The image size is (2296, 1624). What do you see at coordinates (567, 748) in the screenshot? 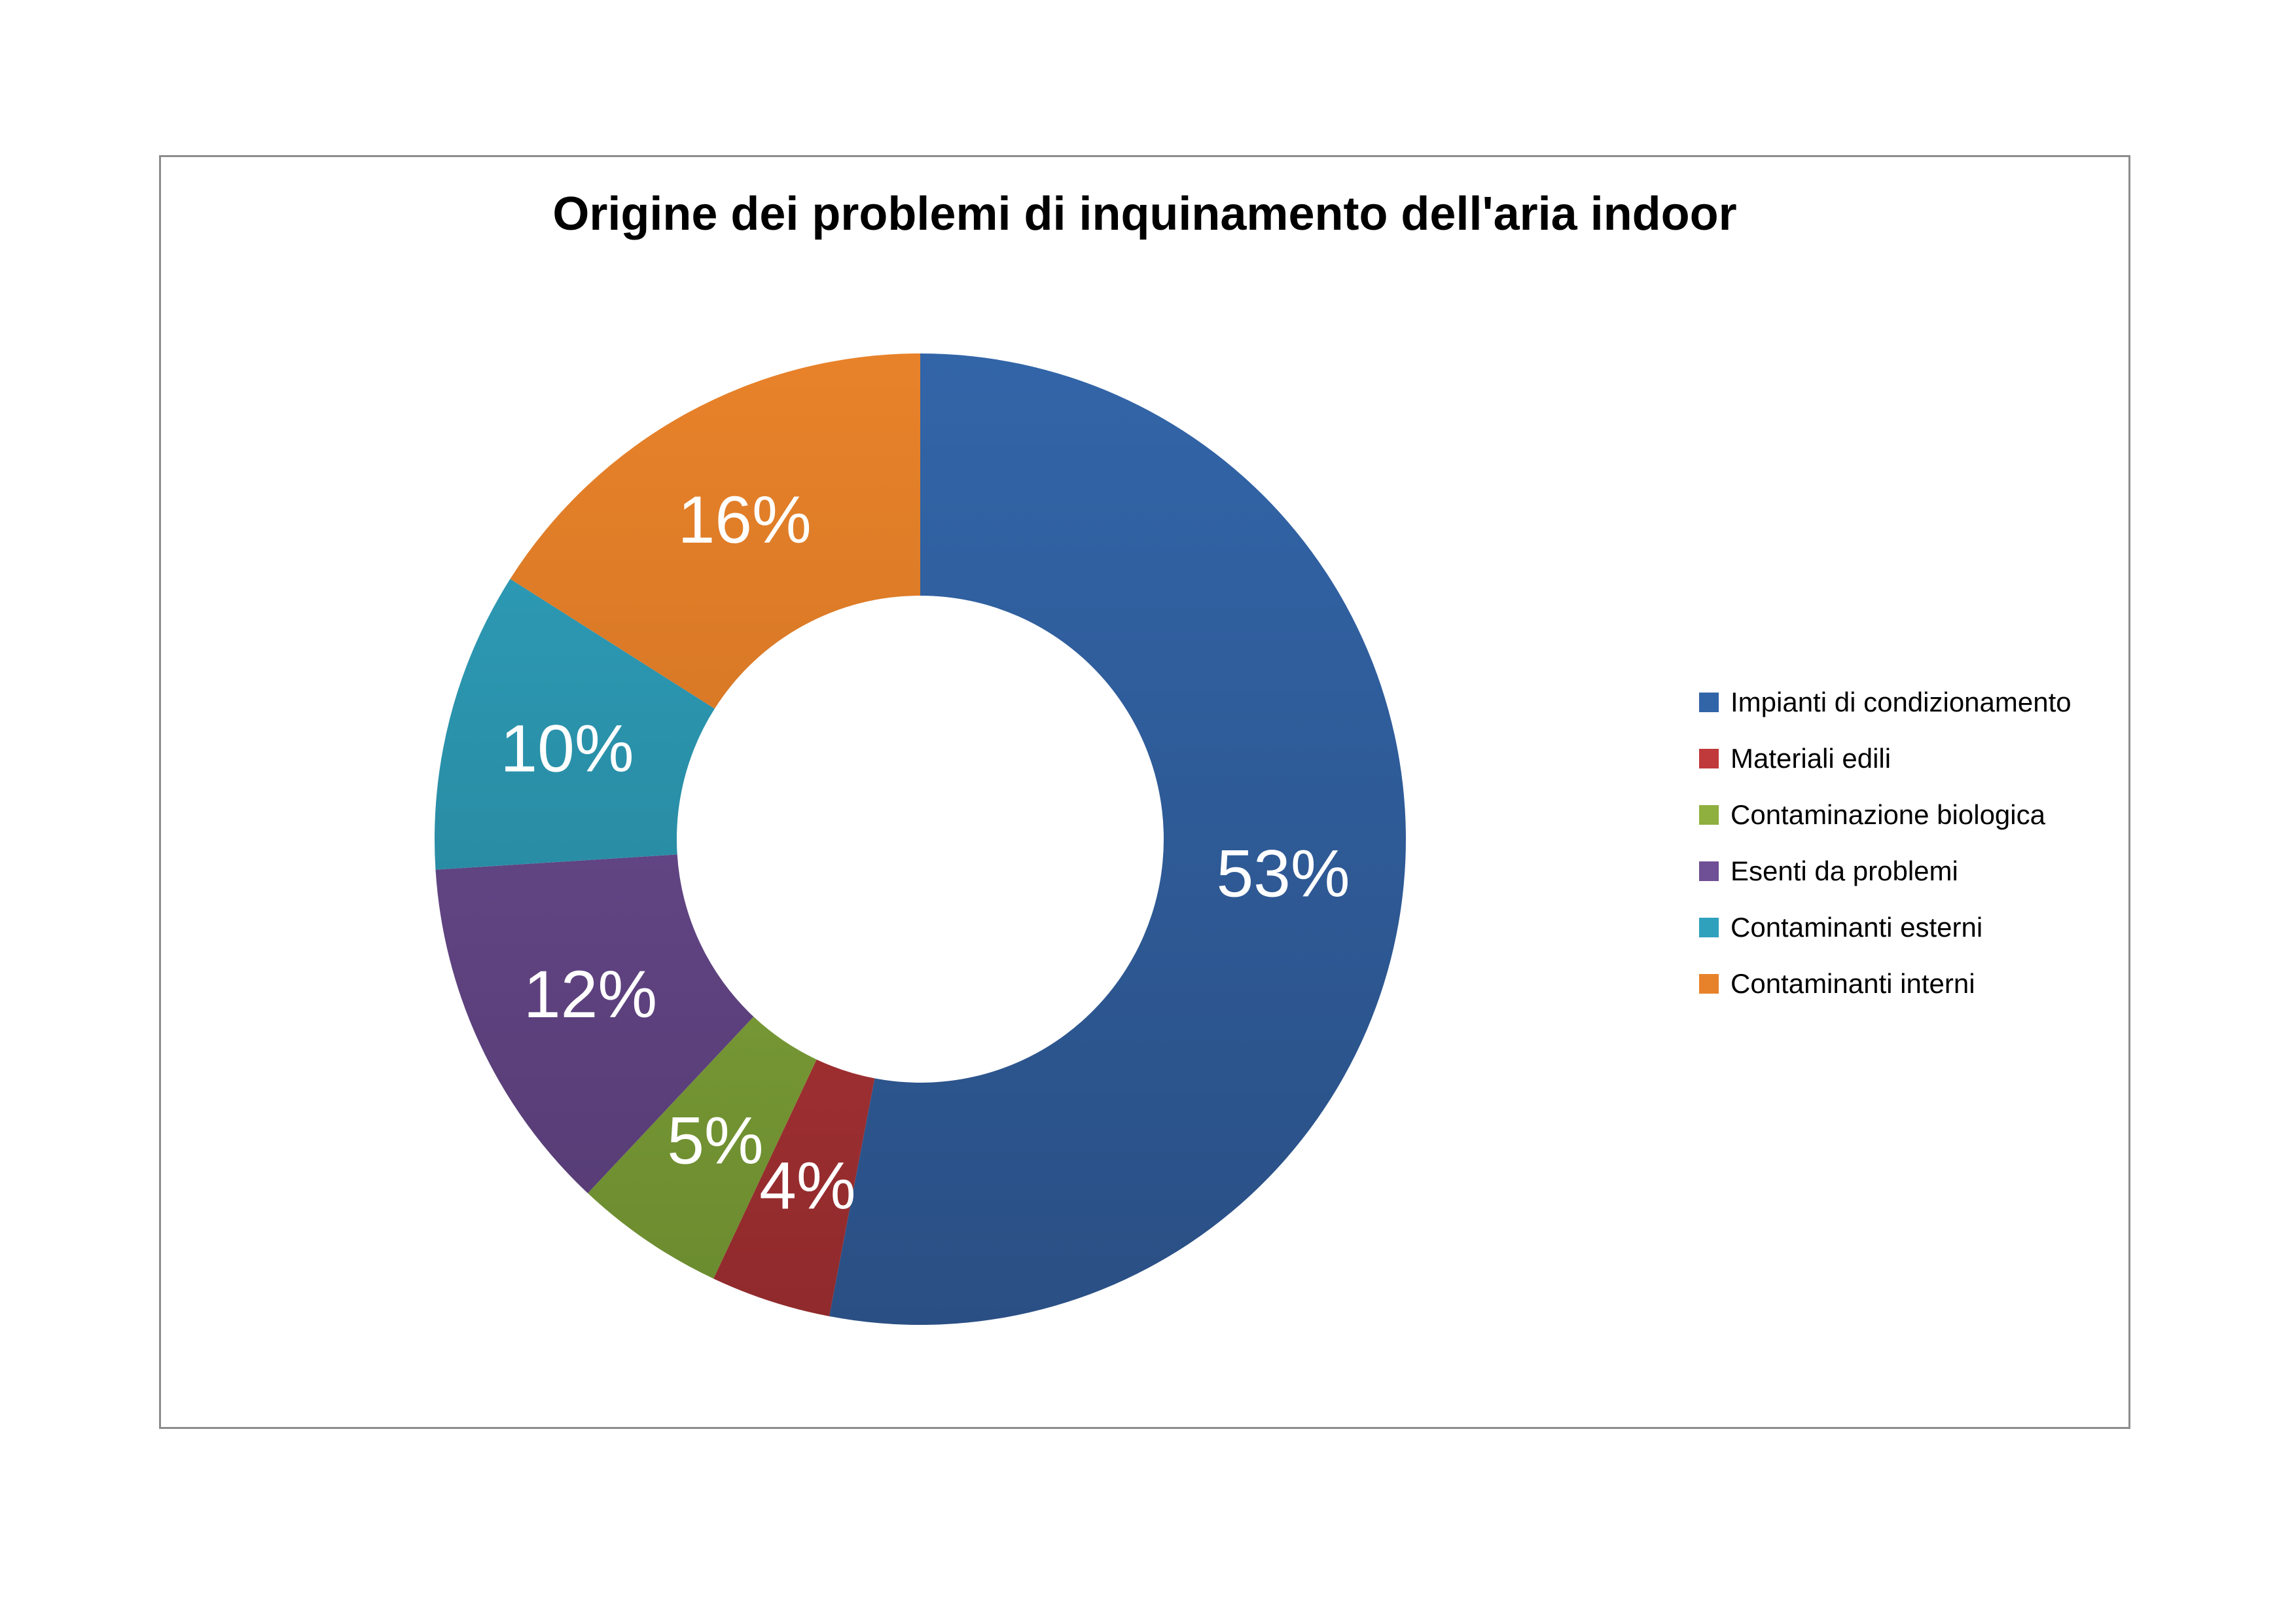
I see `data-label-contaminanti-esterni: 10%` at bounding box center [567, 748].